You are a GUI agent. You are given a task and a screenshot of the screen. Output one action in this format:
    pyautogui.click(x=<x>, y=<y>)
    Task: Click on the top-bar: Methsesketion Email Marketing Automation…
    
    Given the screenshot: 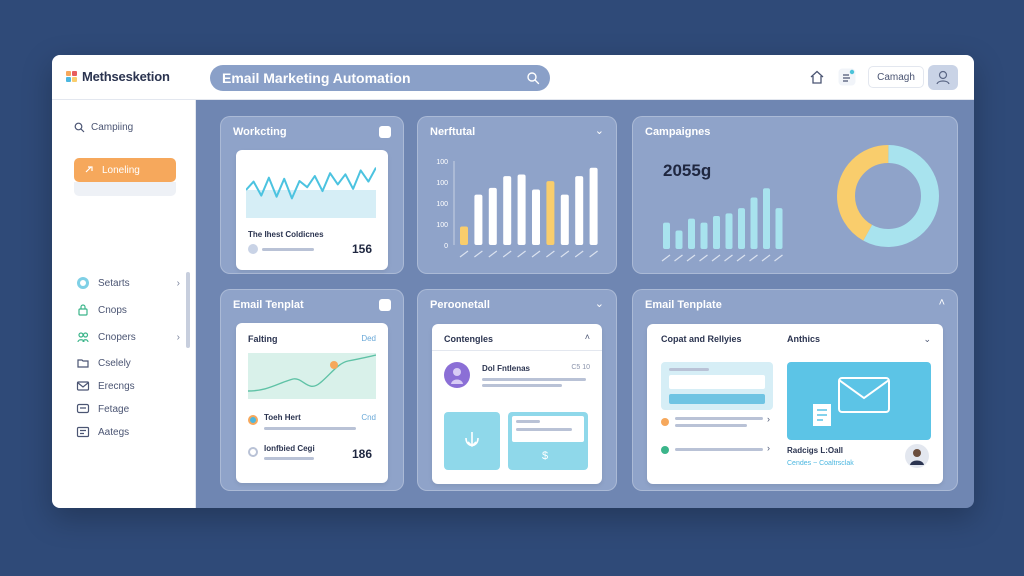 What is the action you would take?
    pyautogui.click(x=513, y=77)
    